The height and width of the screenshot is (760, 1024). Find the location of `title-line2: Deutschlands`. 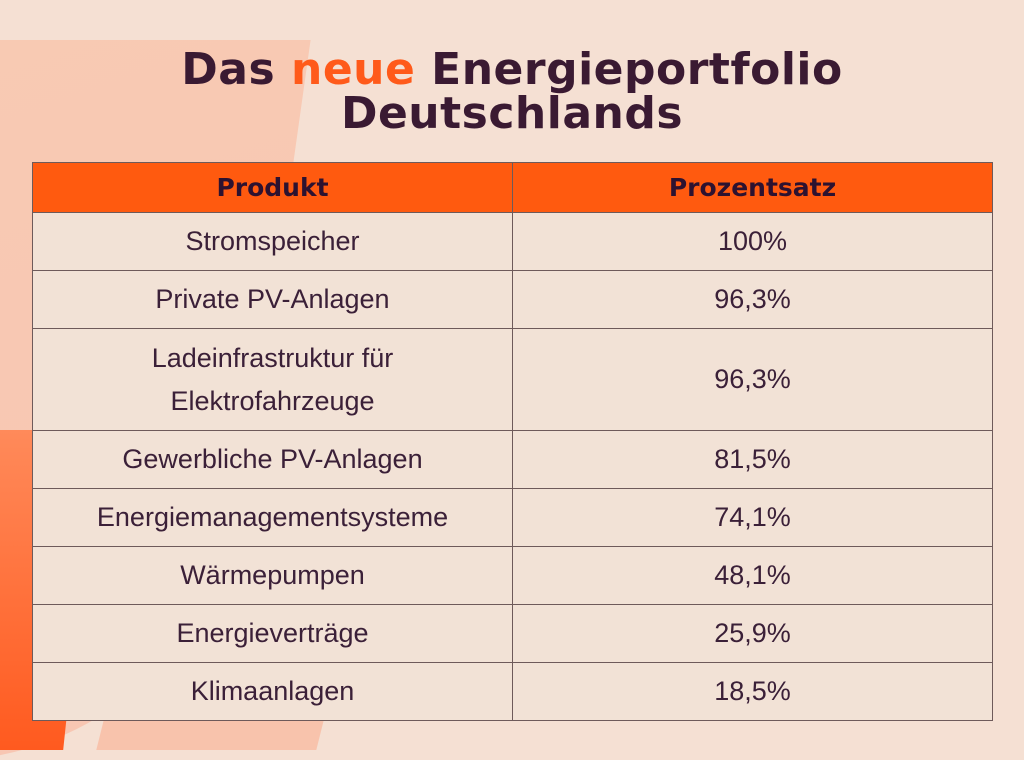

title-line2: Deutschlands is located at coordinates (512, 113).